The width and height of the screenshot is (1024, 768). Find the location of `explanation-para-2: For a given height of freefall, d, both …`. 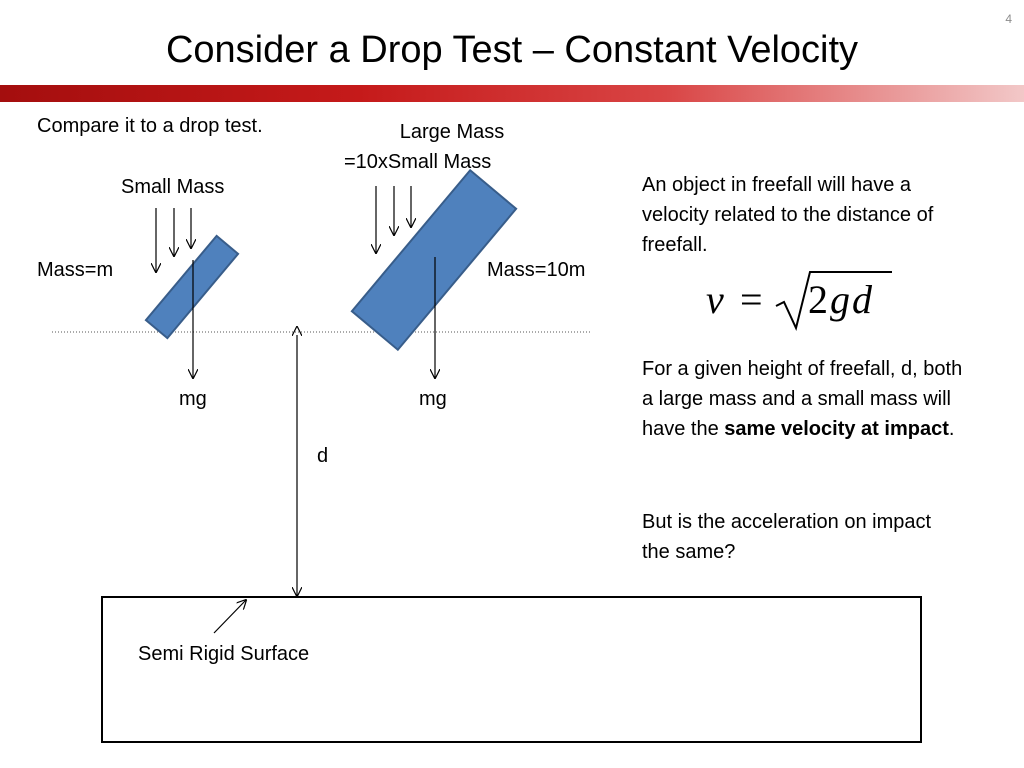

explanation-para-2: For a given height of freefall, d, both … is located at coordinates (809, 399).